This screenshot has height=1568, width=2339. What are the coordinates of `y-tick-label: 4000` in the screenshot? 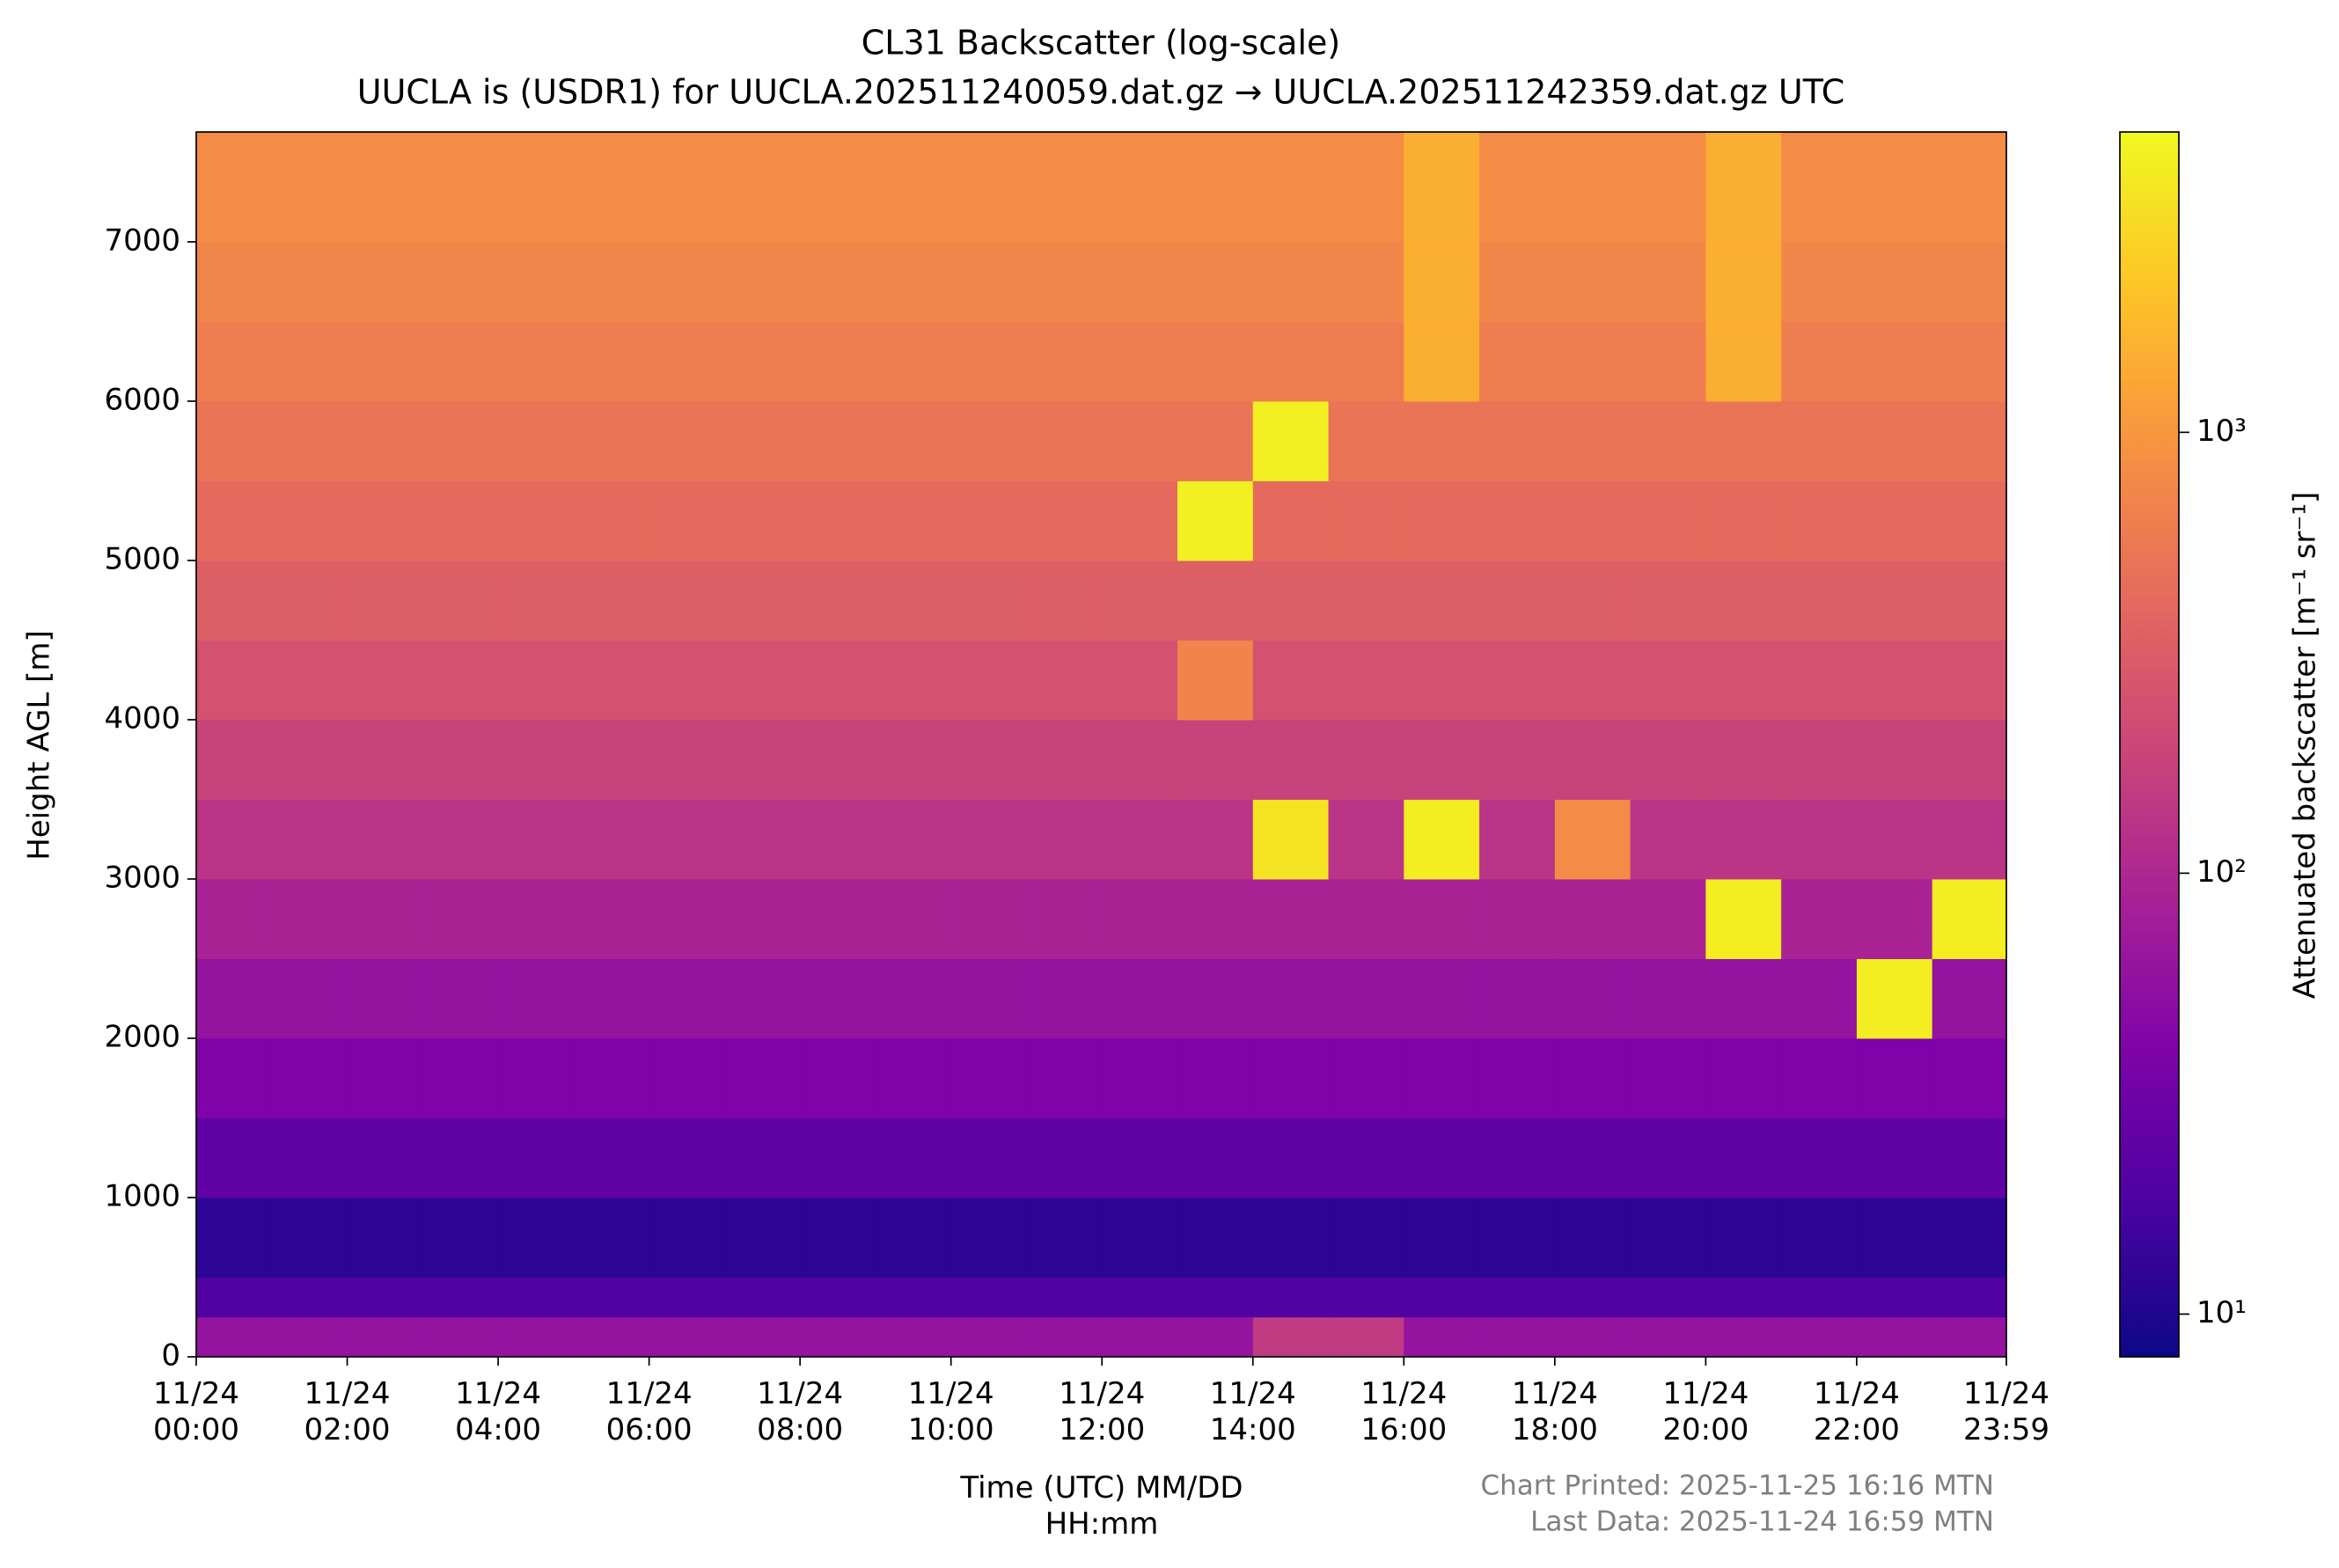 It's located at (142, 718).